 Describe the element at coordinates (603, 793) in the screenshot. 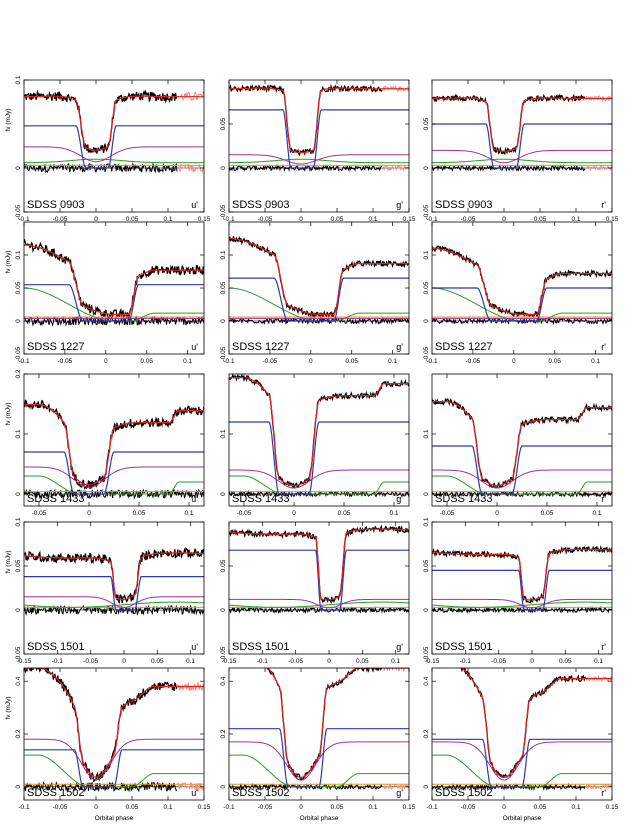

I see `filter-label: r'` at that location.